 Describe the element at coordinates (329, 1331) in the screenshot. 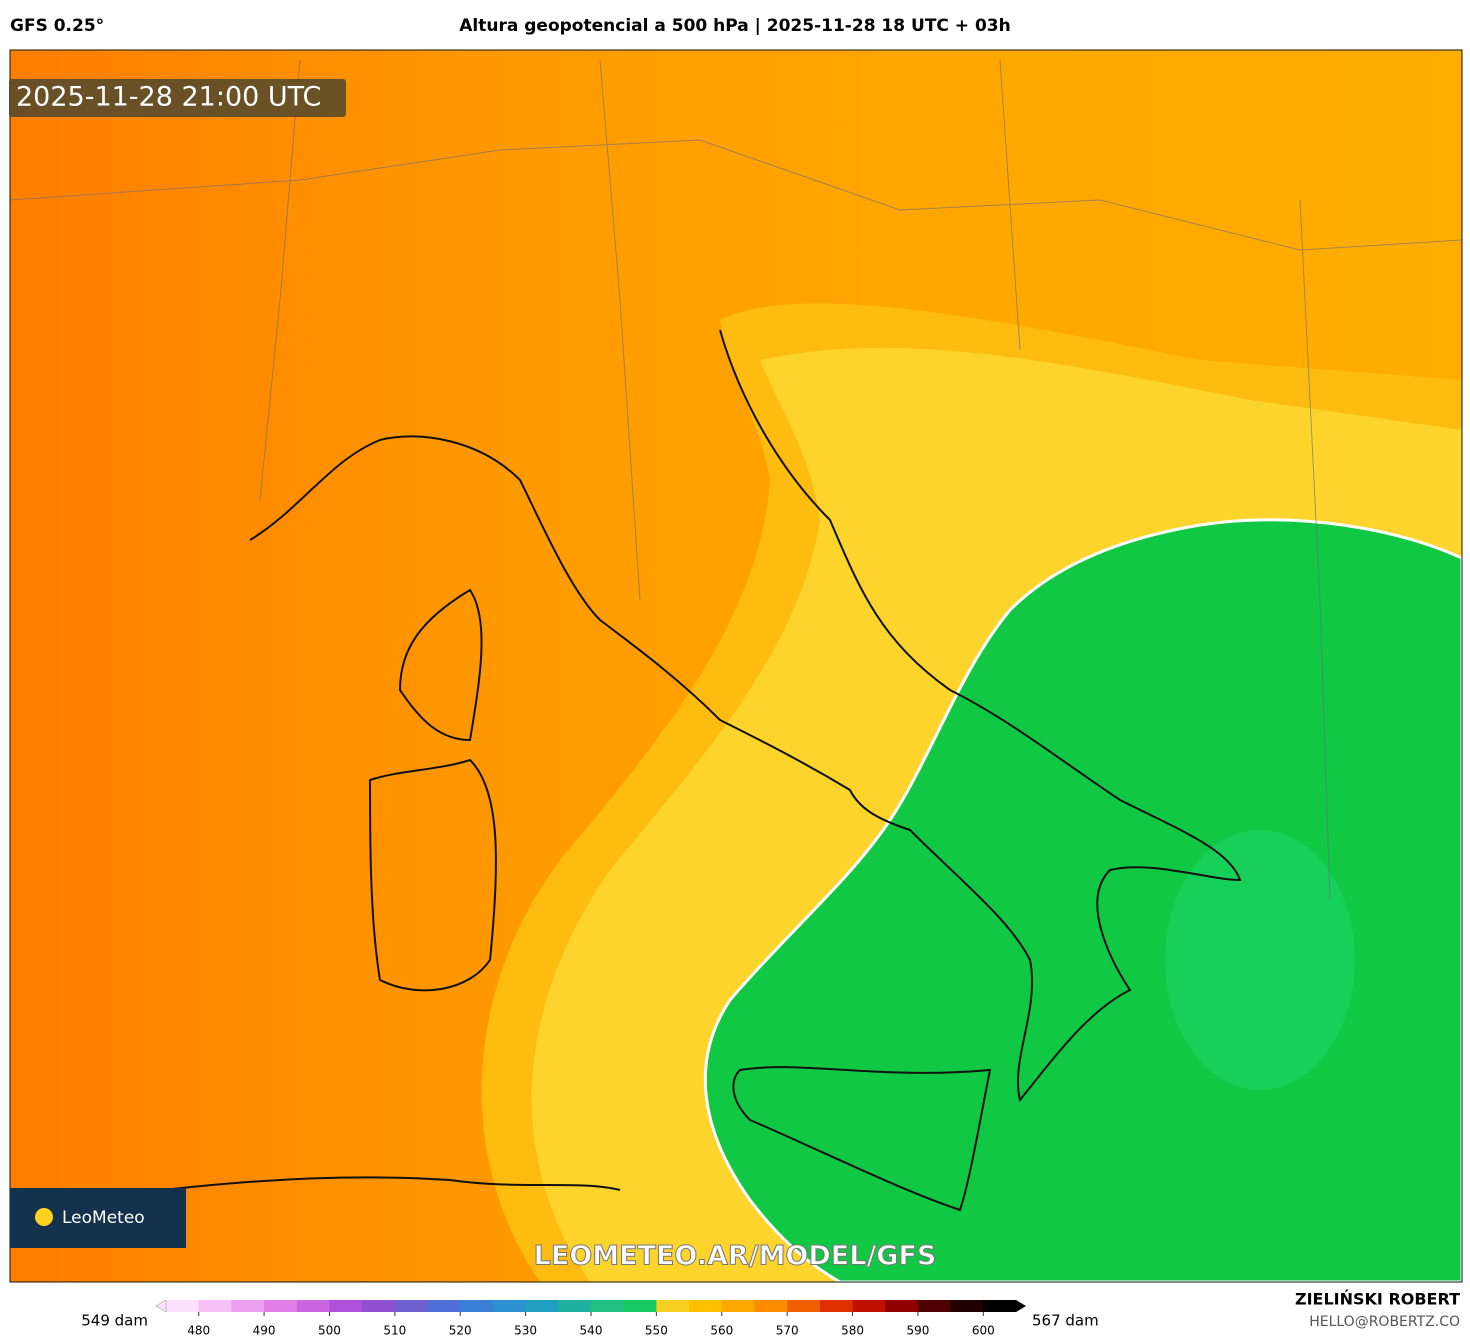

I see `colorbar-tick-label: 500` at that location.